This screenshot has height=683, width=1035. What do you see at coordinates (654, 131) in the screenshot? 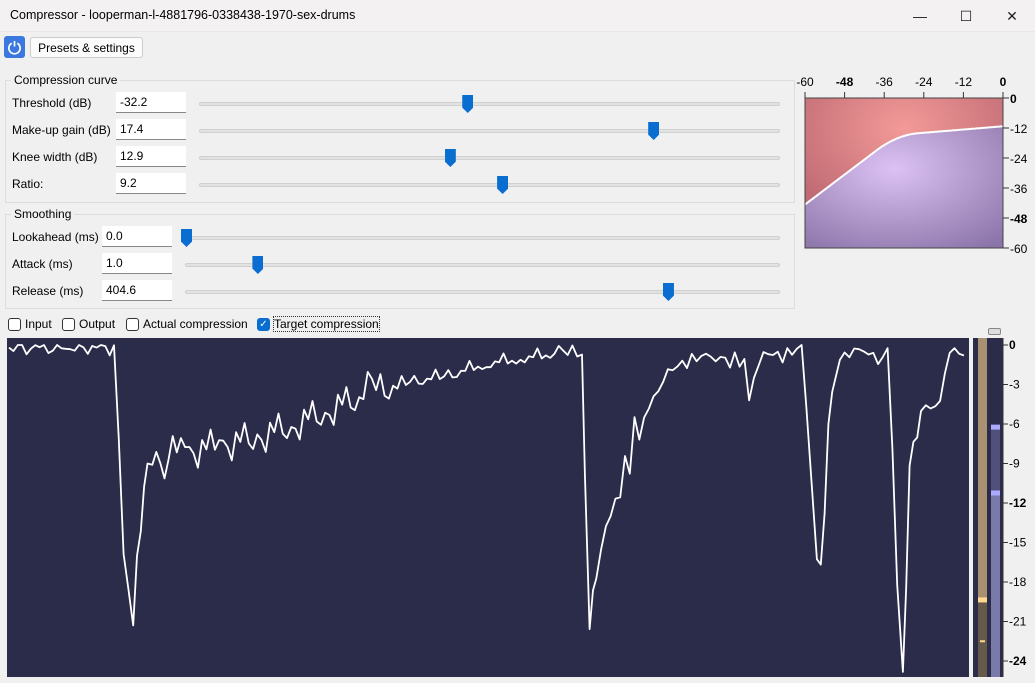
I see `make-up-gain-db-slider-thumb` at bounding box center [654, 131].